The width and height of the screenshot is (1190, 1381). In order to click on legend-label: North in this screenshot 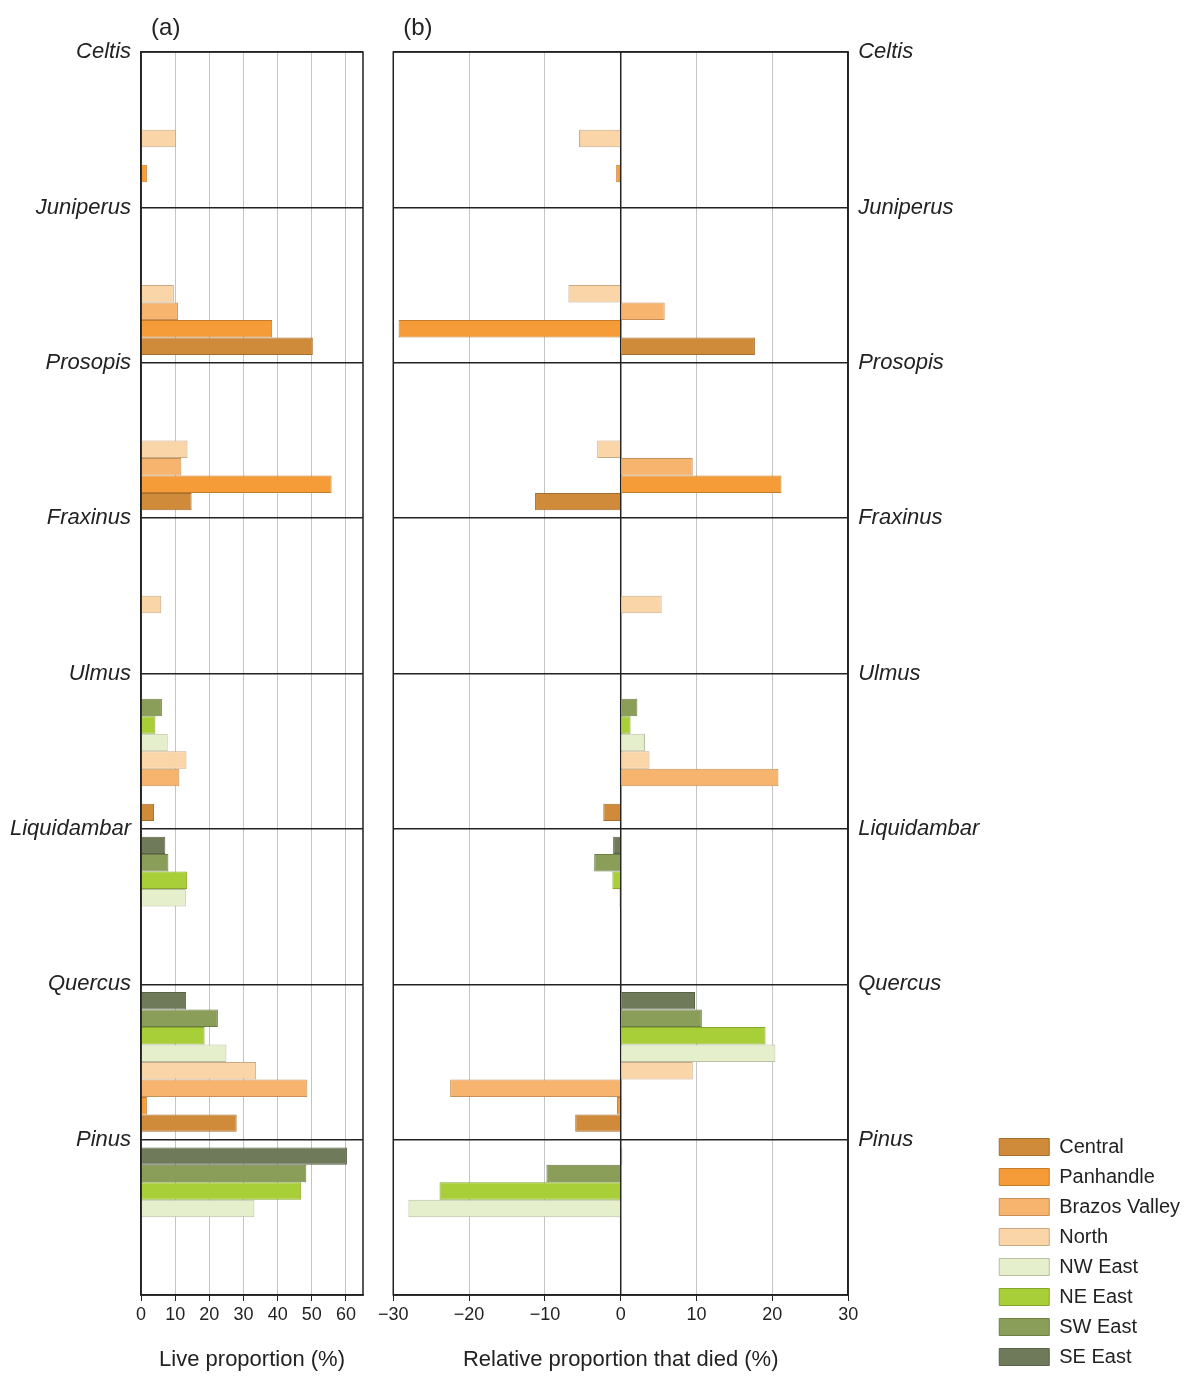, I will do `click(1084, 1235)`.